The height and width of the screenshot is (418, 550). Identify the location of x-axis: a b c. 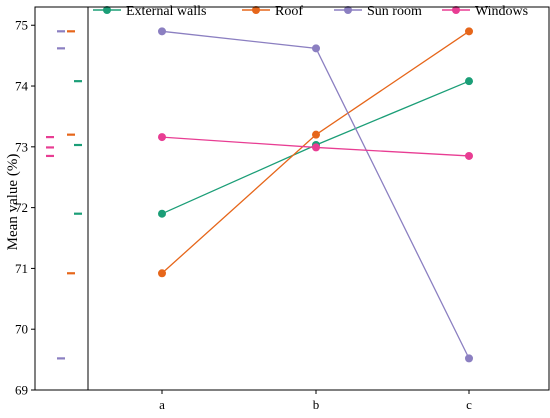
(315, 401).